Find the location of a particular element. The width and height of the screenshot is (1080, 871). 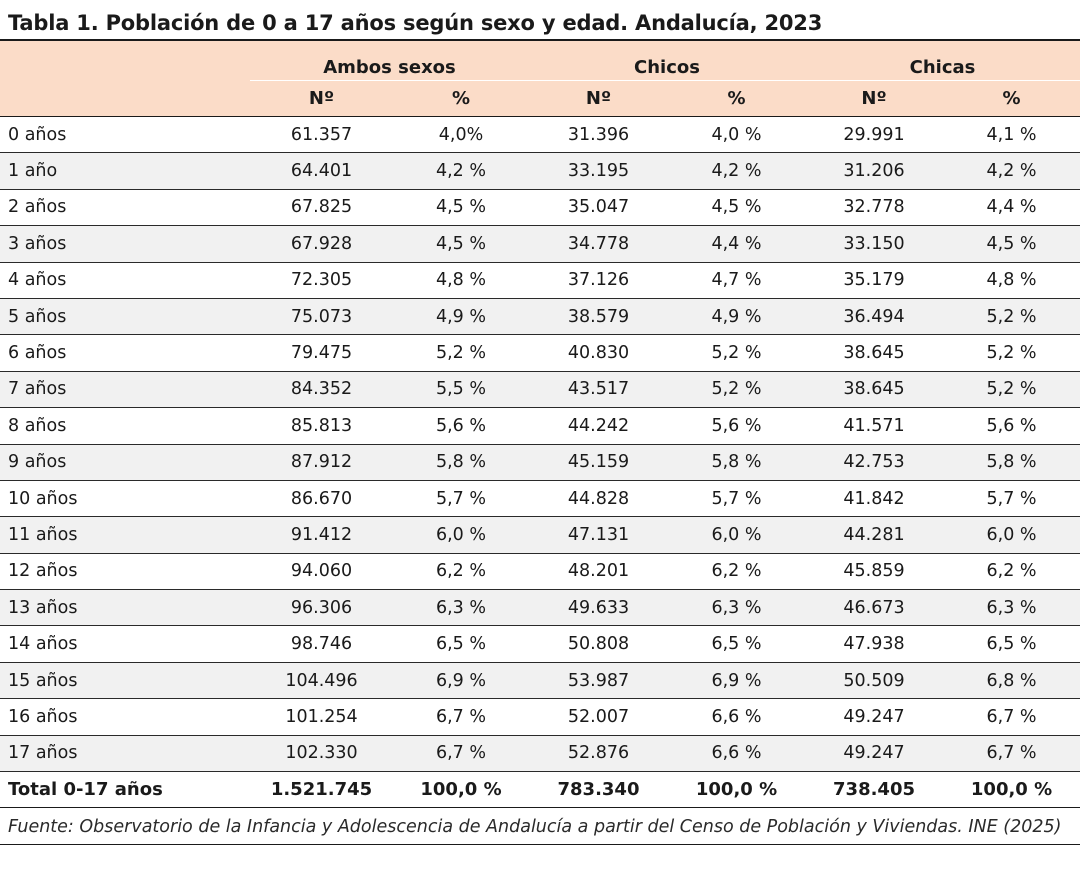

subheader-row: Nº % Nº % Nº % is located at coordinates (540, 98).